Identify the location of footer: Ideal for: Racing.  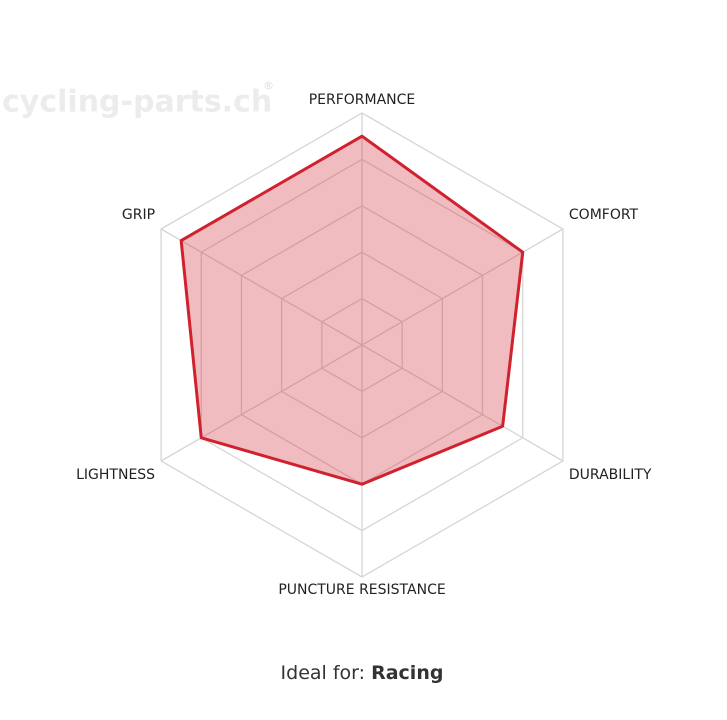
(362, 673).